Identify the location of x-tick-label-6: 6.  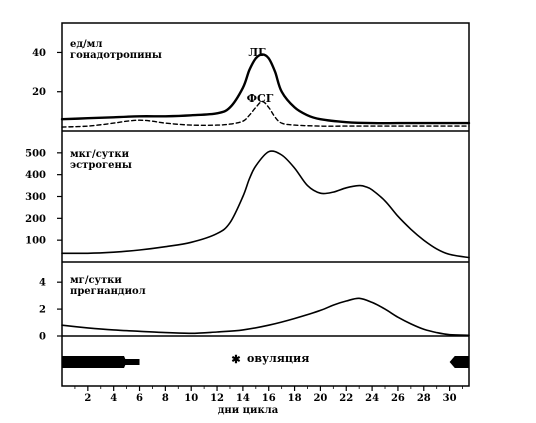
(139, 398).